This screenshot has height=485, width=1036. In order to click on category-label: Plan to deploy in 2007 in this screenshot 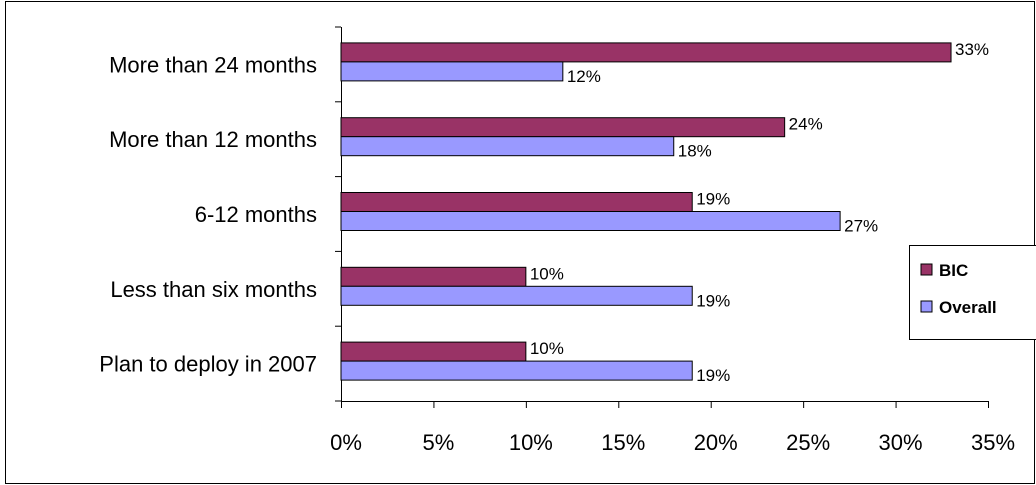, I will do `click(208, 364)`.